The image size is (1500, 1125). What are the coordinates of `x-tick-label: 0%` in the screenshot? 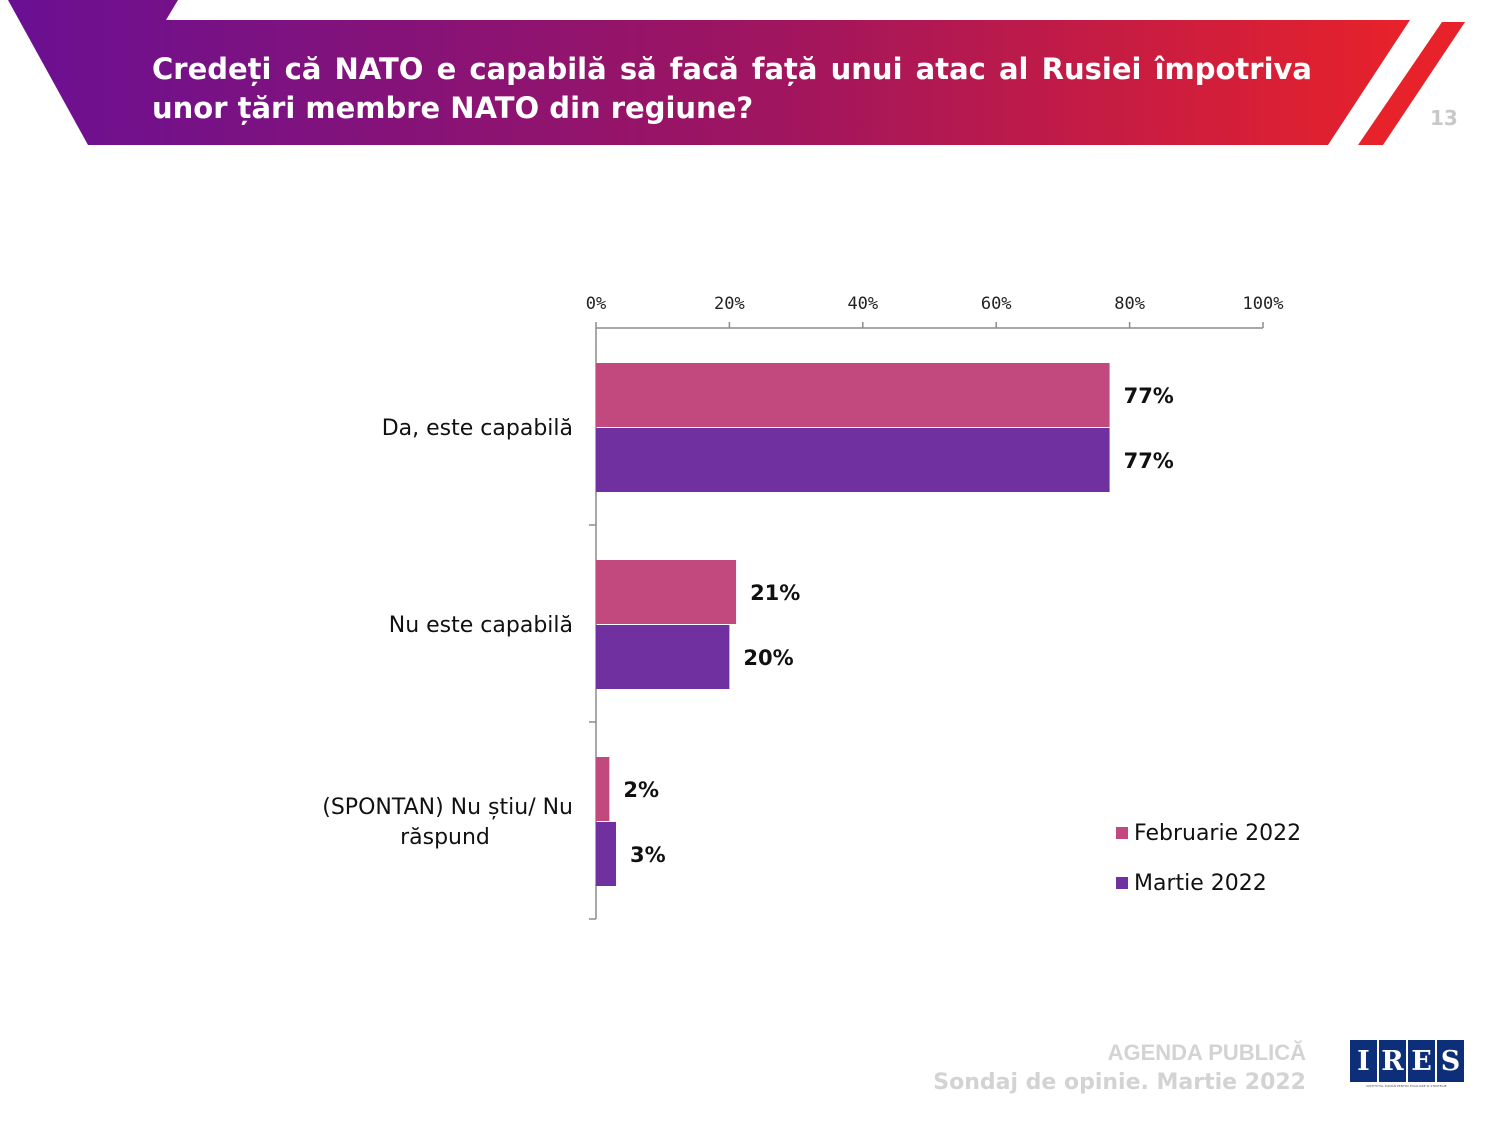 It's located at (596, 304).